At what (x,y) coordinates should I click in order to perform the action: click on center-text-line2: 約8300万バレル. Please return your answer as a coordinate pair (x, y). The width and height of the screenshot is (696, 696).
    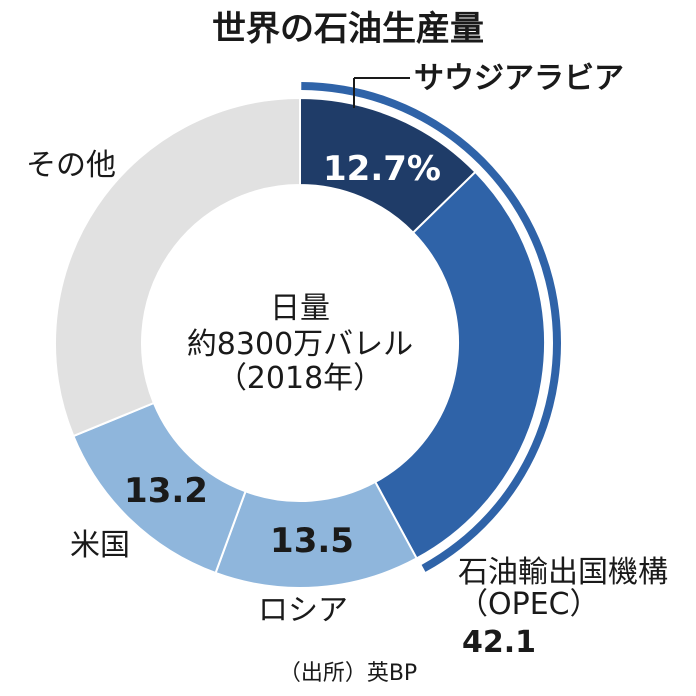
    Looking at the image, I should click on (300, 344).